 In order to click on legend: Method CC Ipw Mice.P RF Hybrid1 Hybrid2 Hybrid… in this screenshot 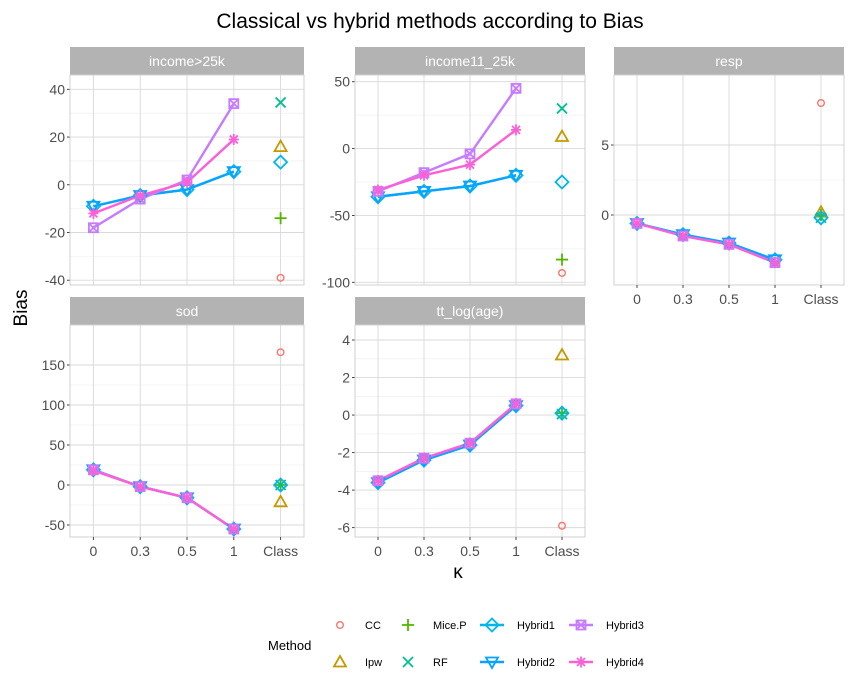, I will do `click(456, 643)`.